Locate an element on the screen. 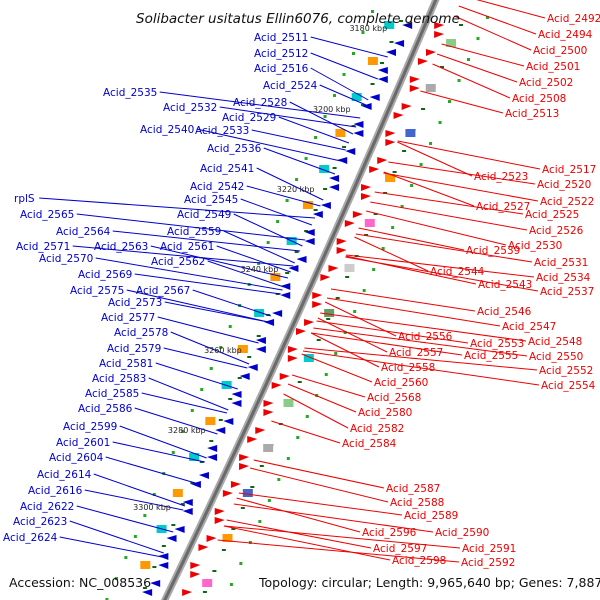 This screenshot has height=600, width=600. right-gene-label: Acid_2534 is located at coordinates (563, 278).